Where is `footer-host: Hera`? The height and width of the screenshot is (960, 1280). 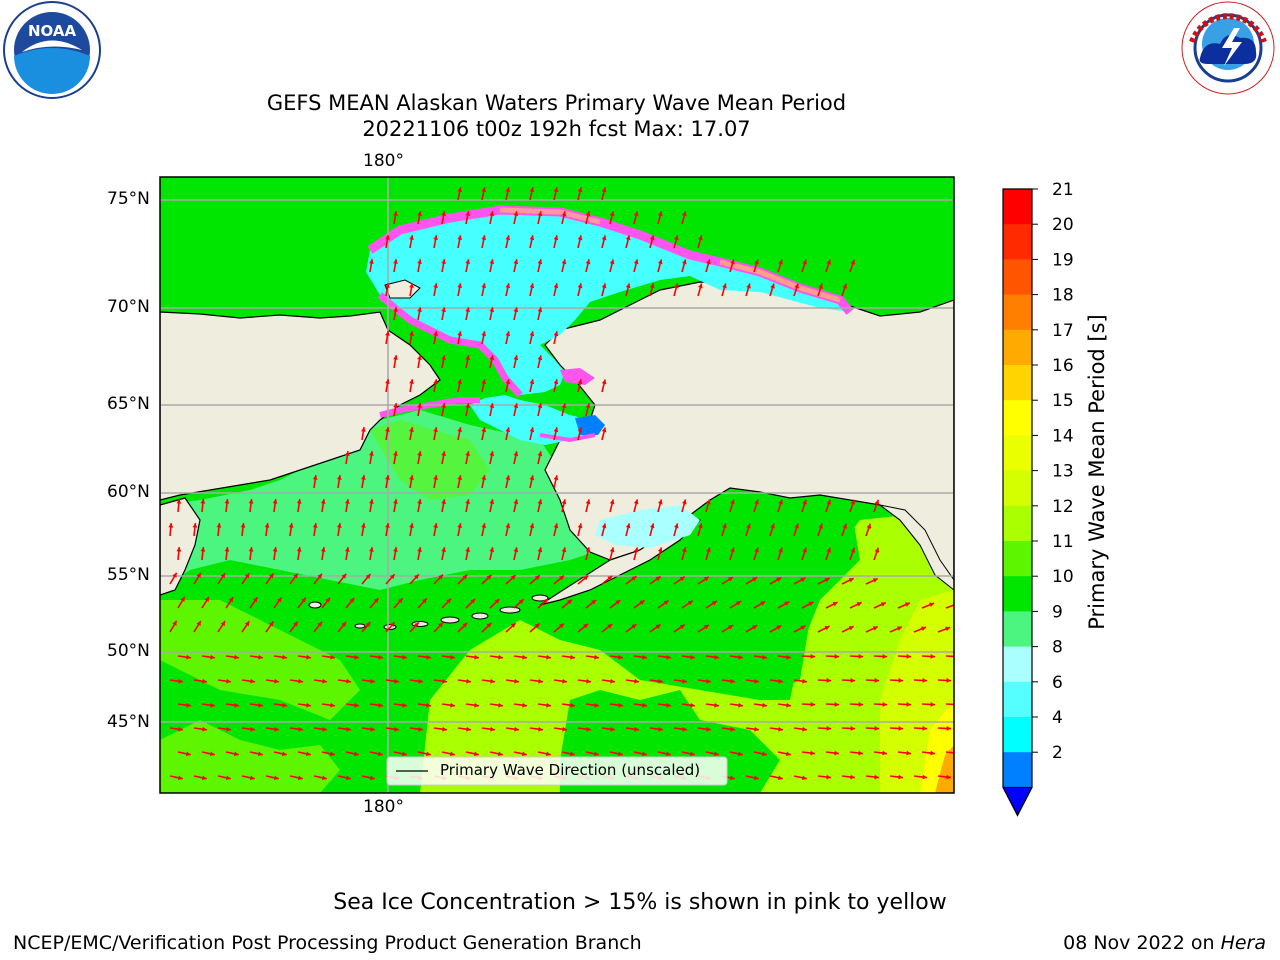 footer-host: Hera is located at coordinates (1243, 943).